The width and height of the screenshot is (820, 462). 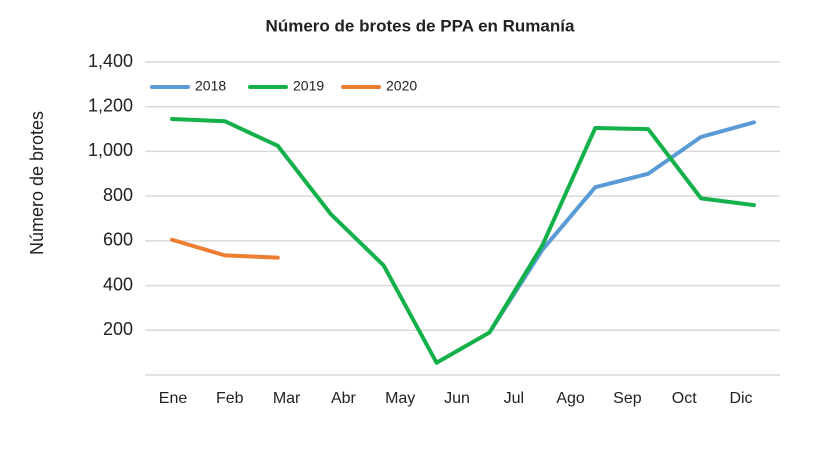 What do you see at coordinates (570, 398) in the screenshot?
I see `x-tick-label: Ago` at bounding box center [570, 398].